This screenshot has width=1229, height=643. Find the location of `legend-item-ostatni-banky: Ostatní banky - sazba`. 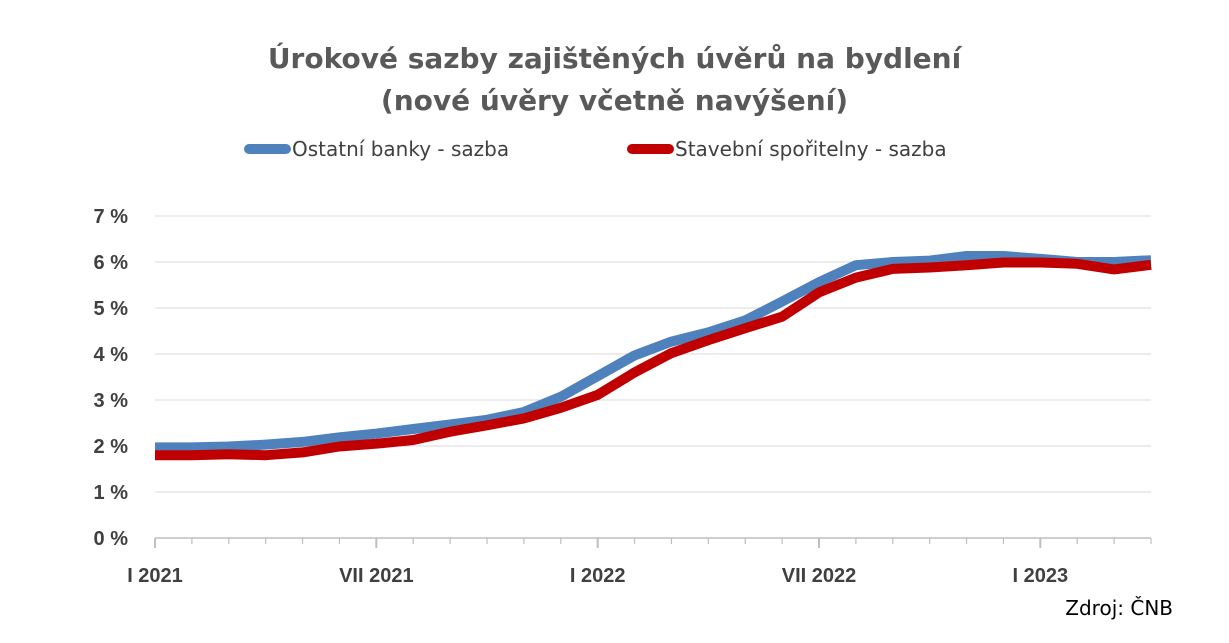

legend-item-ostatni-banky: Ostatní banky - sazba is located at coordinates (376, 149).